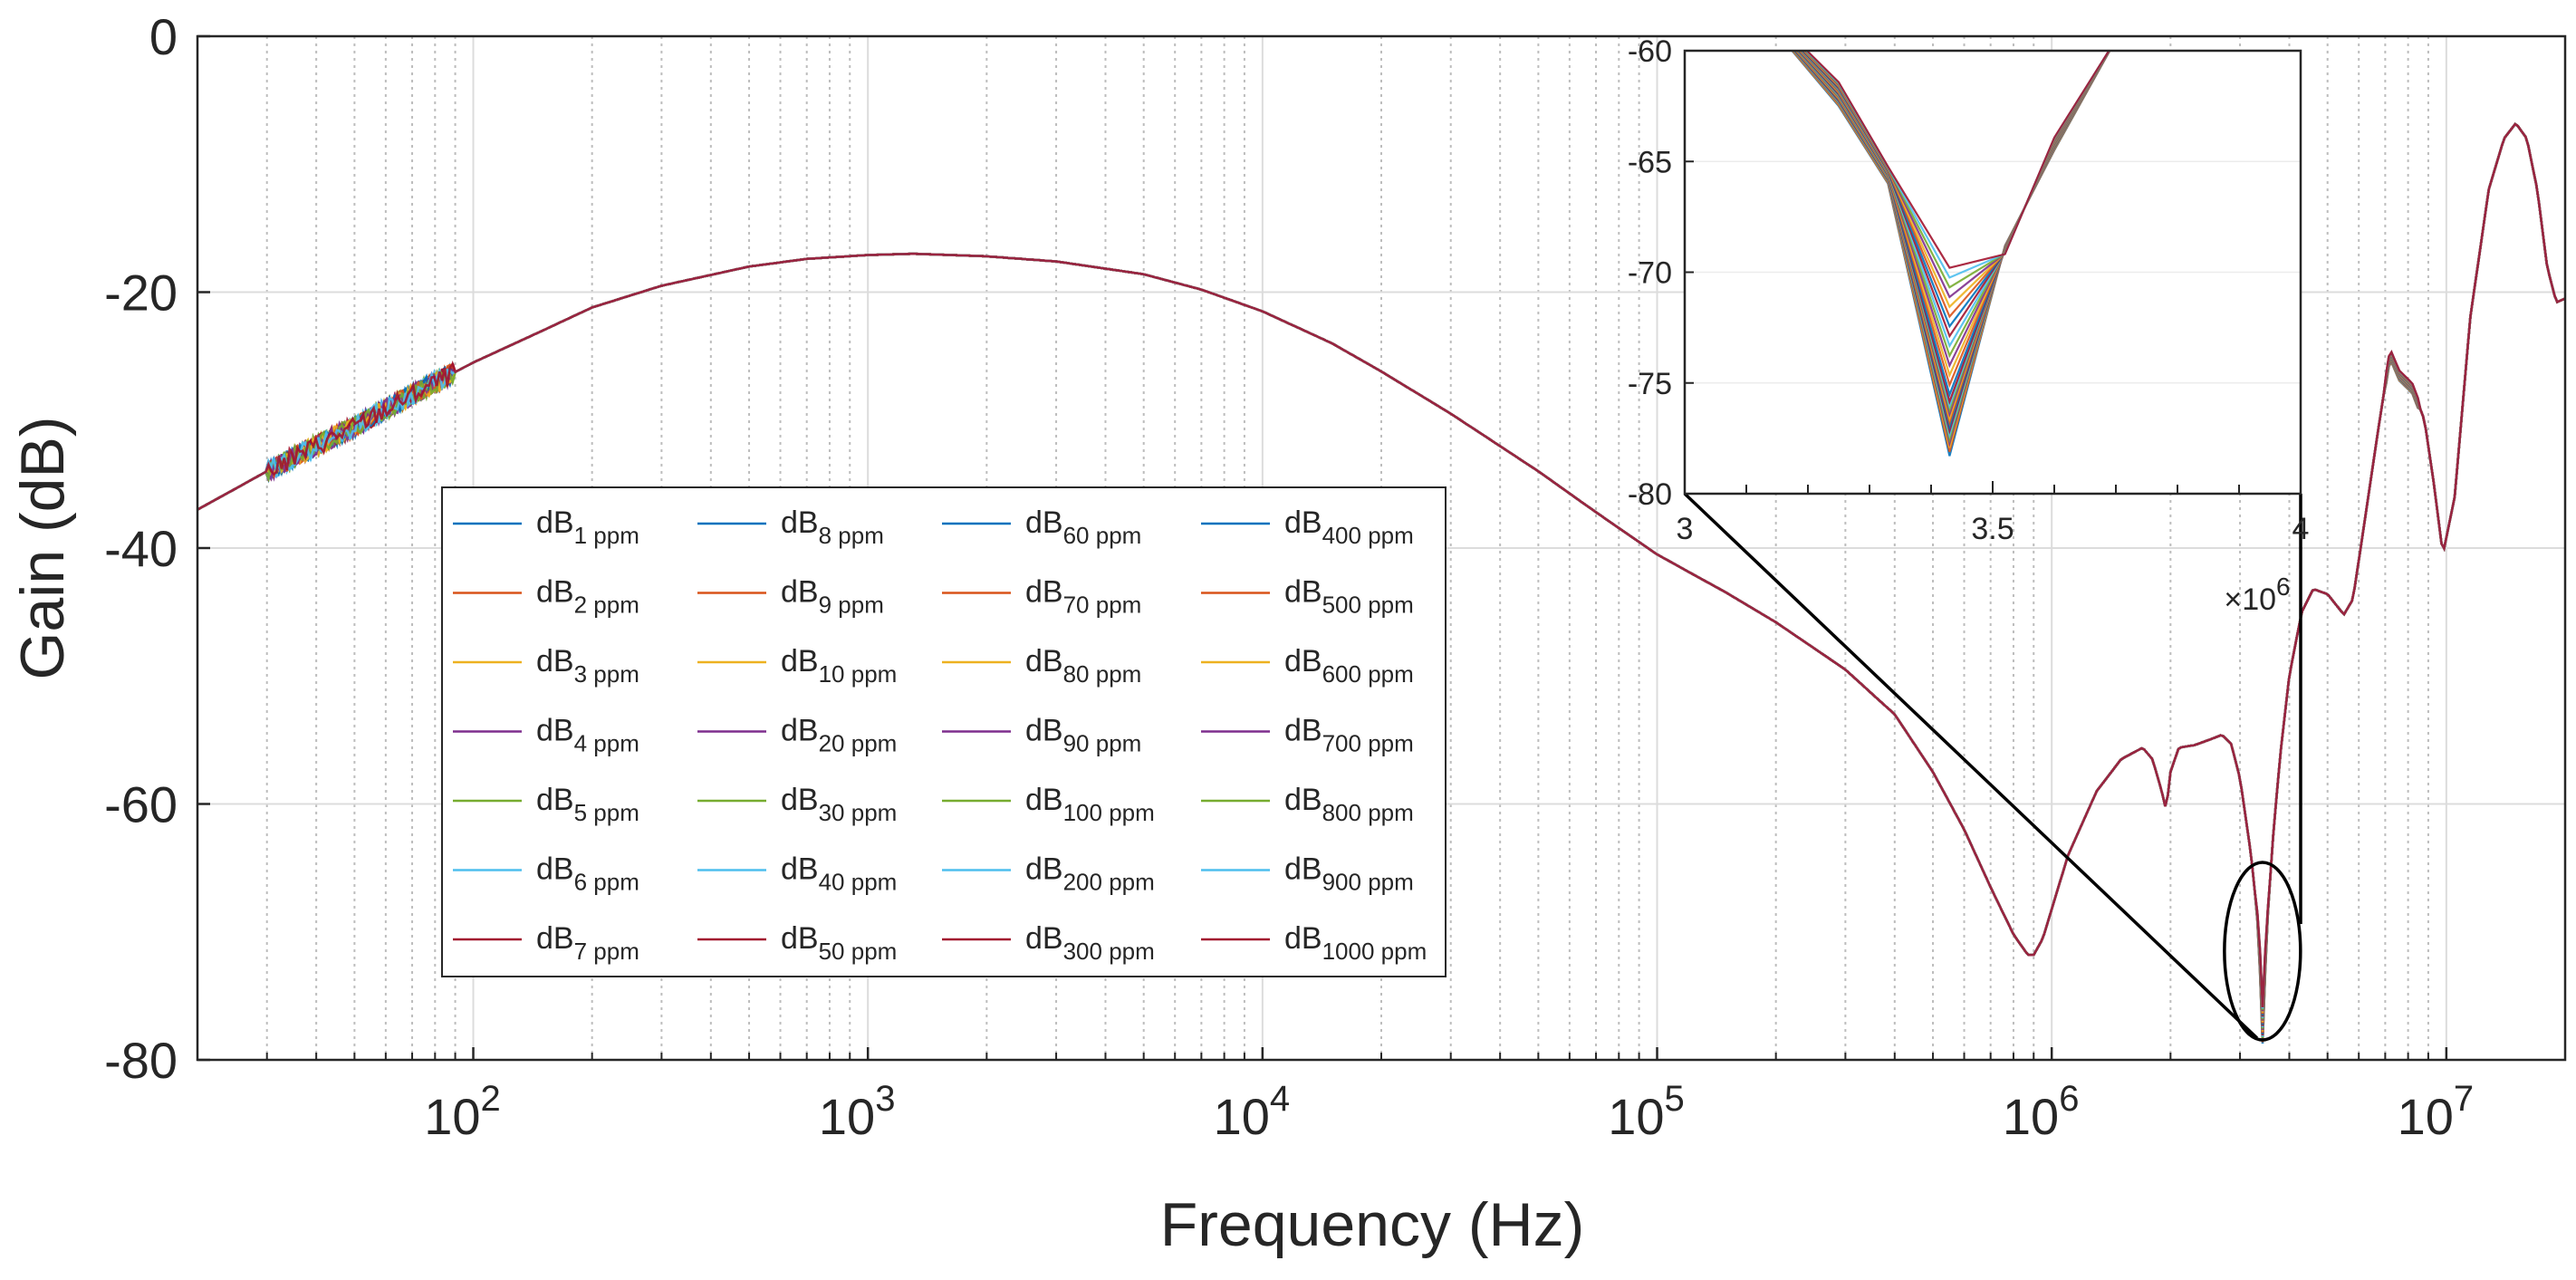 This screenshot has height=1280, width=2576. I want to click on legend-label: dB30 ppm, so click(839, 804).